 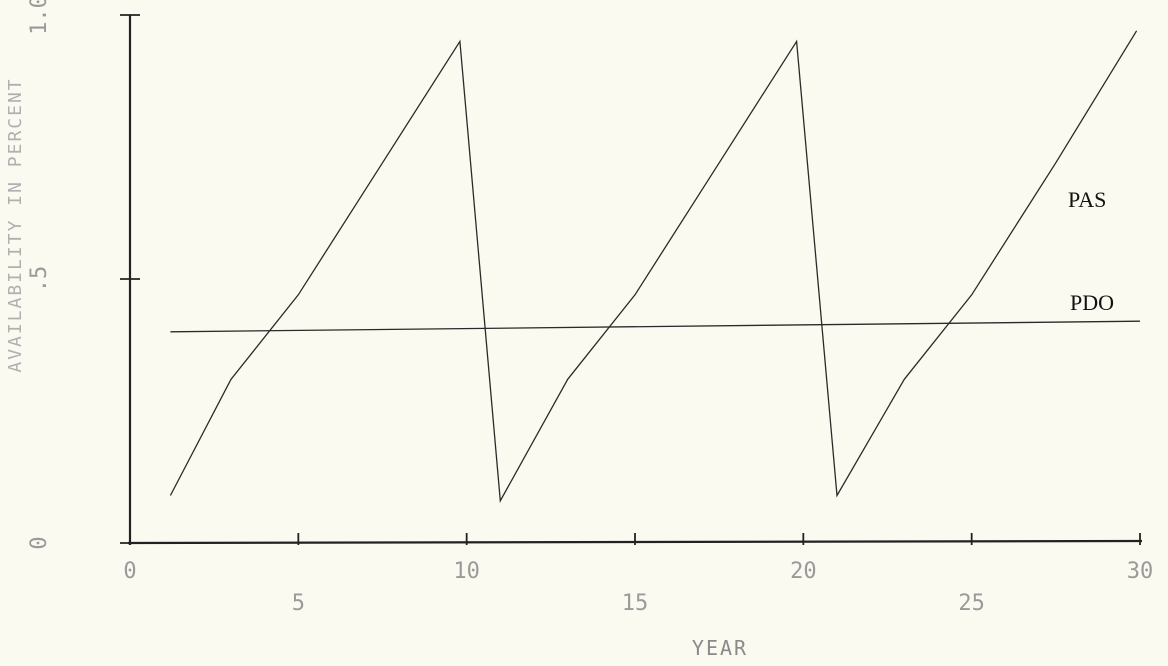 I want to click on series-label-pas: PAS, so click(x=1087, y=199).